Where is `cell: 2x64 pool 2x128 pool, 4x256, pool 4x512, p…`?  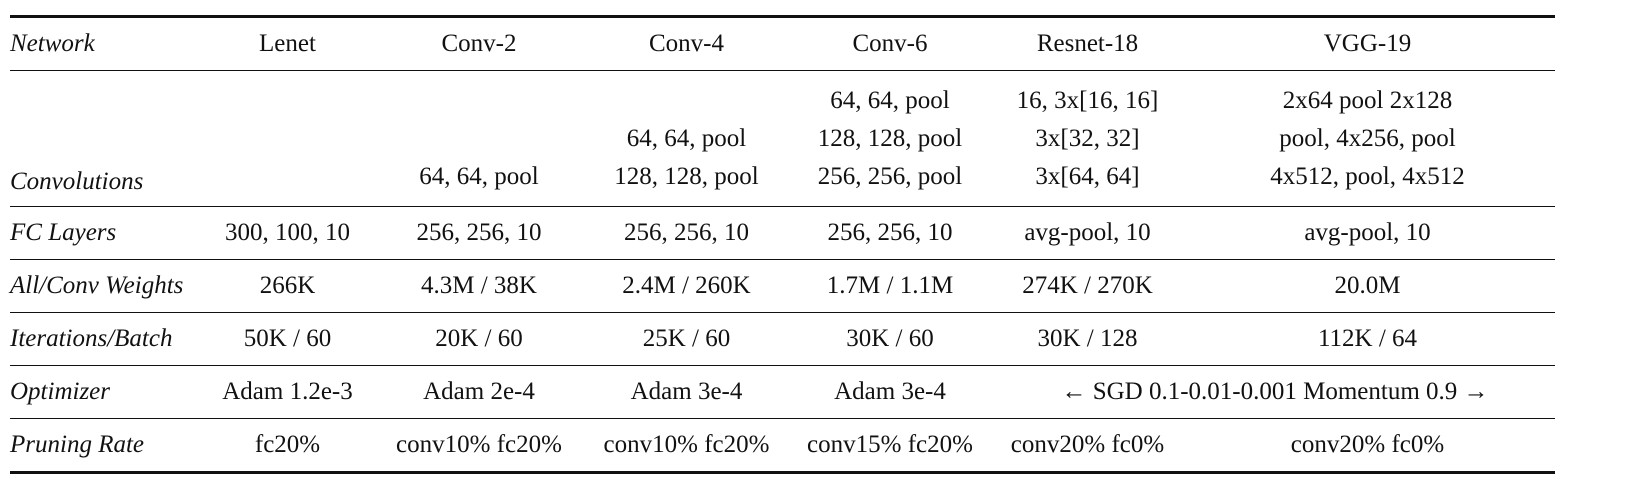 cell: 2x64 pool 2x128 pool, 4x256, pool 4x512, p… is located at coordinates (1367, 138).